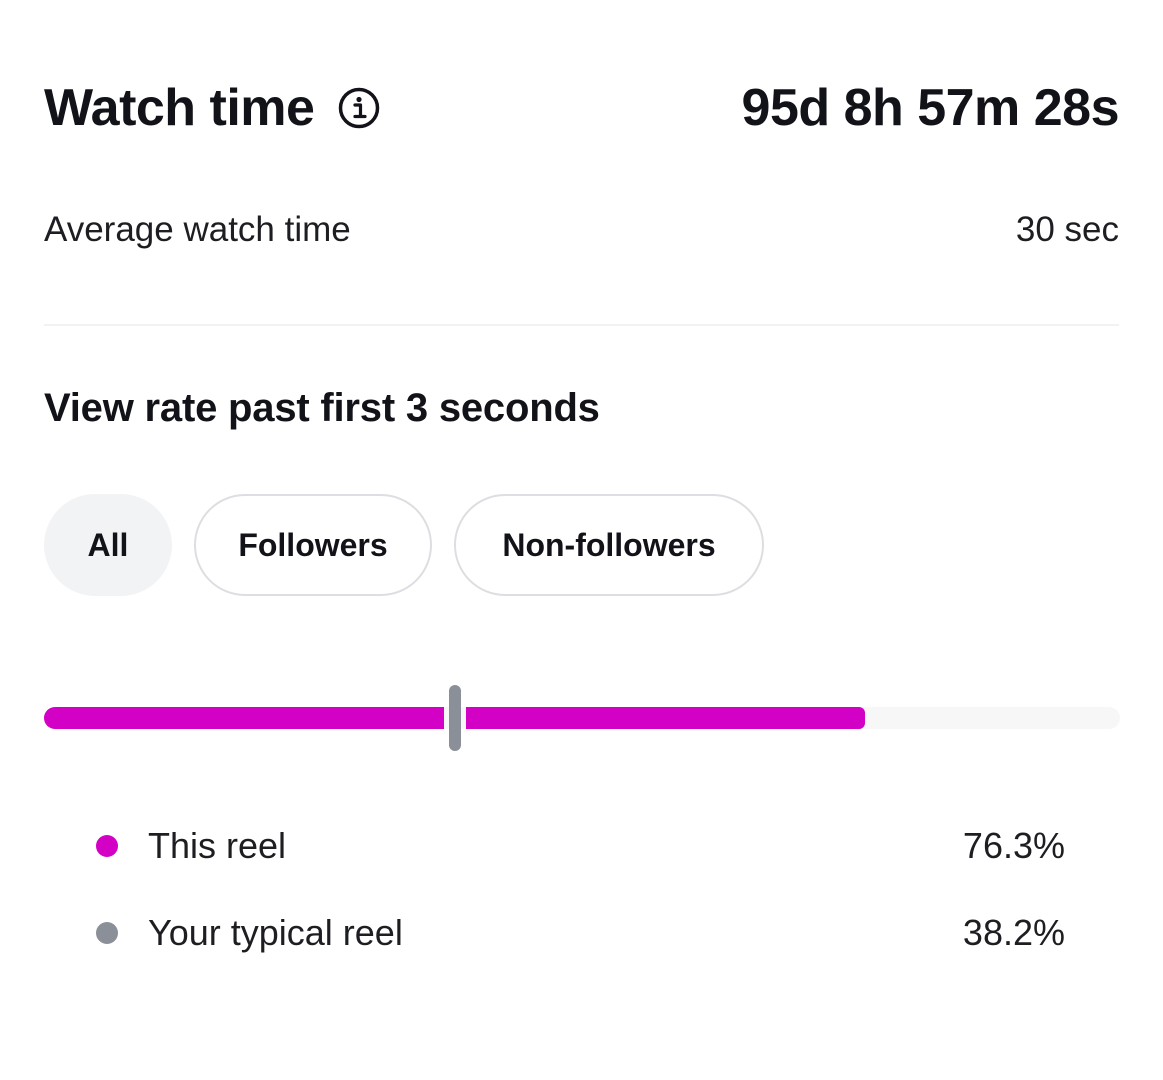 This screenshot has height=1080, width=1163. Describe the element at coordinates (1013, 932) in the screenshot. I see `typical-reel-value: 38.2%` at that location.